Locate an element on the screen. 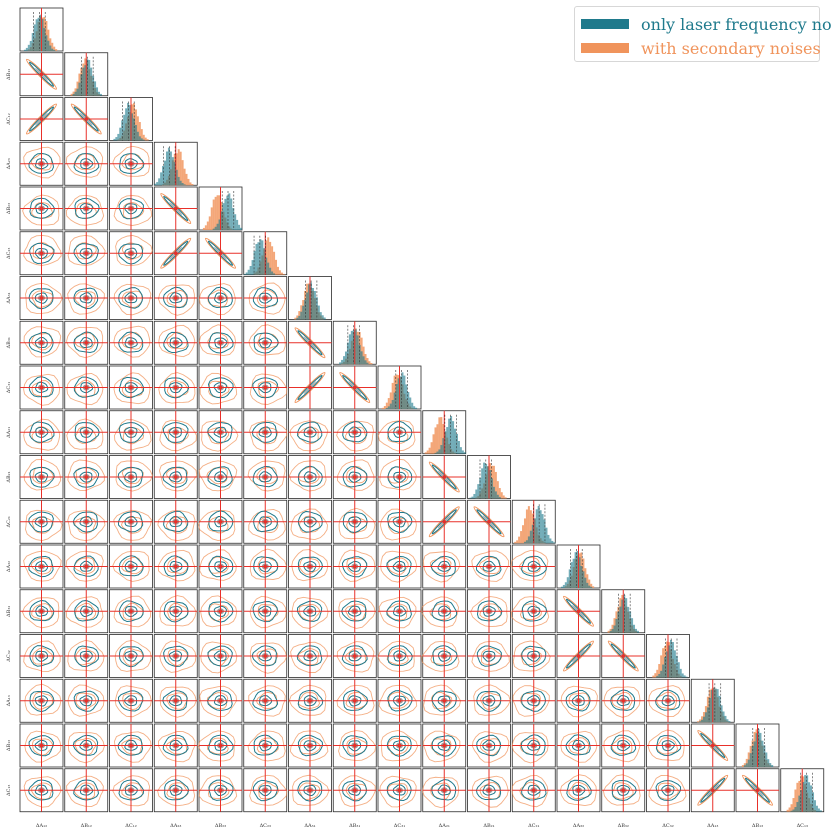 The height and width of the screenshot is (831, 831). y-axis-label: ΔA₂₁ is located at coordinates (9, 432).